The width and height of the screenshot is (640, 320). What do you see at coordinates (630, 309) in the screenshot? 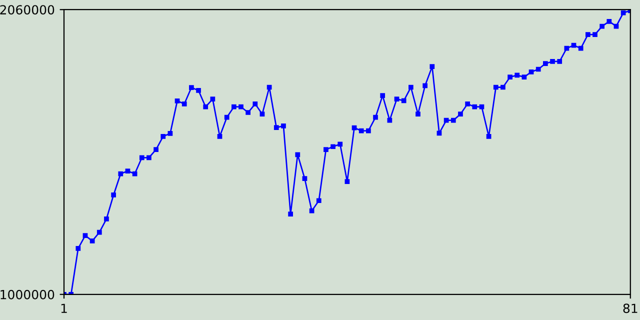
I see `x-tick-label: 81` at bounding box center [630, 309].